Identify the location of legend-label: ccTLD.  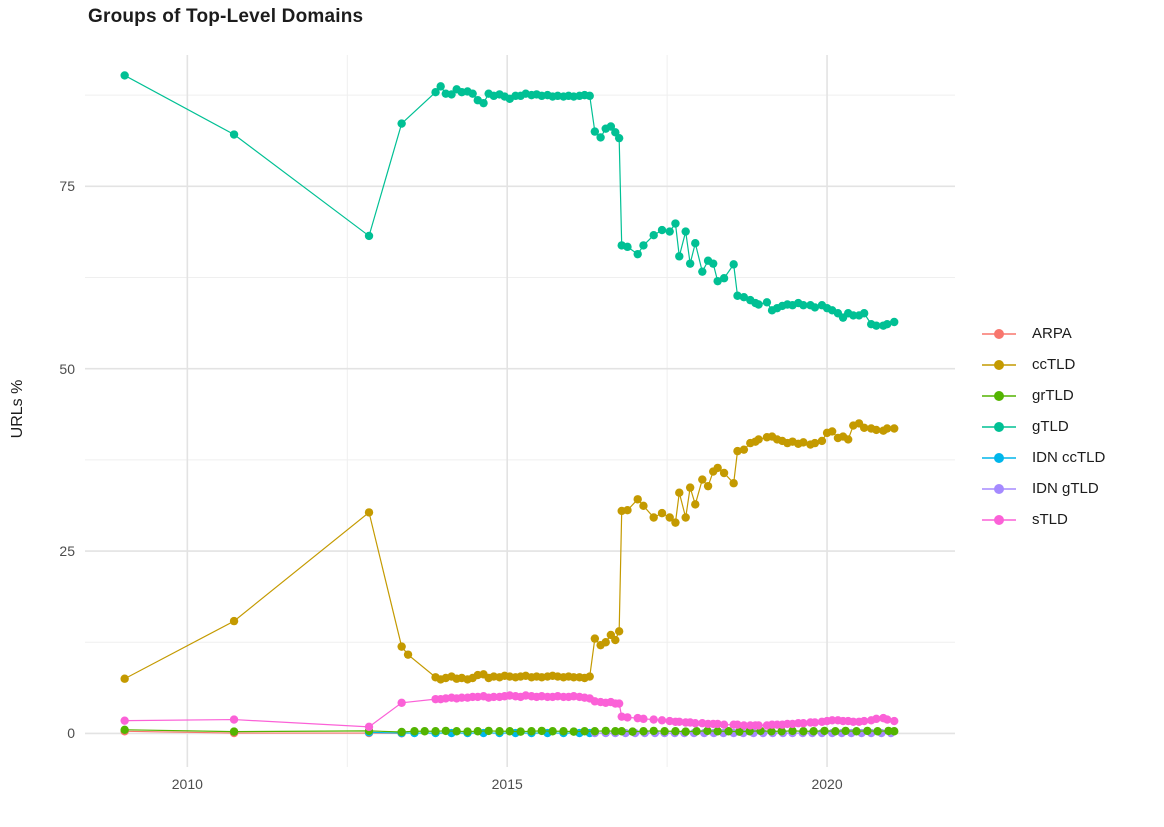
(1054, 364).